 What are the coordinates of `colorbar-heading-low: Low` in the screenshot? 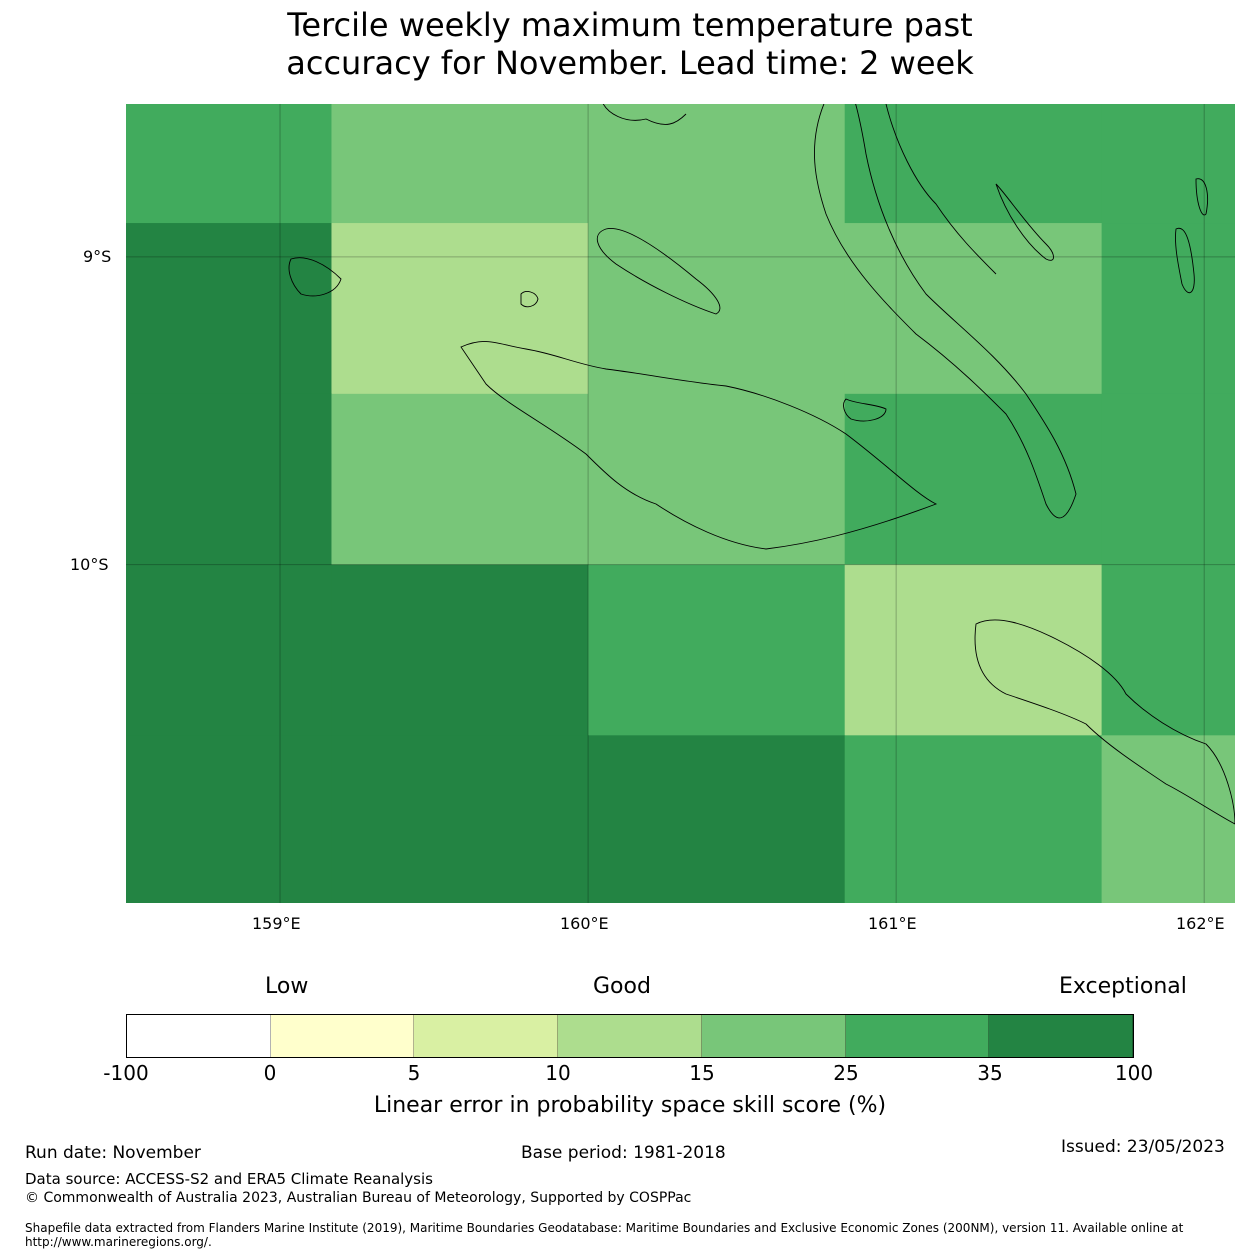 It's located at (287, 986).